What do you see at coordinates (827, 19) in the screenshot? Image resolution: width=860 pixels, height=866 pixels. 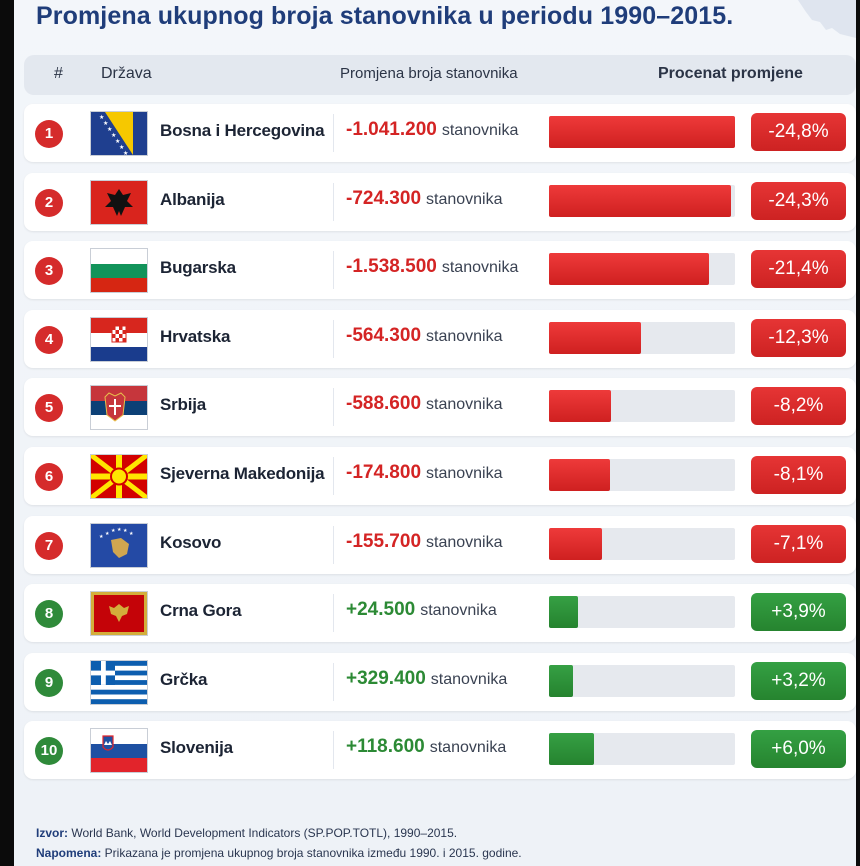 I see `map-decoration-icon` at bounding box center [827, 19].